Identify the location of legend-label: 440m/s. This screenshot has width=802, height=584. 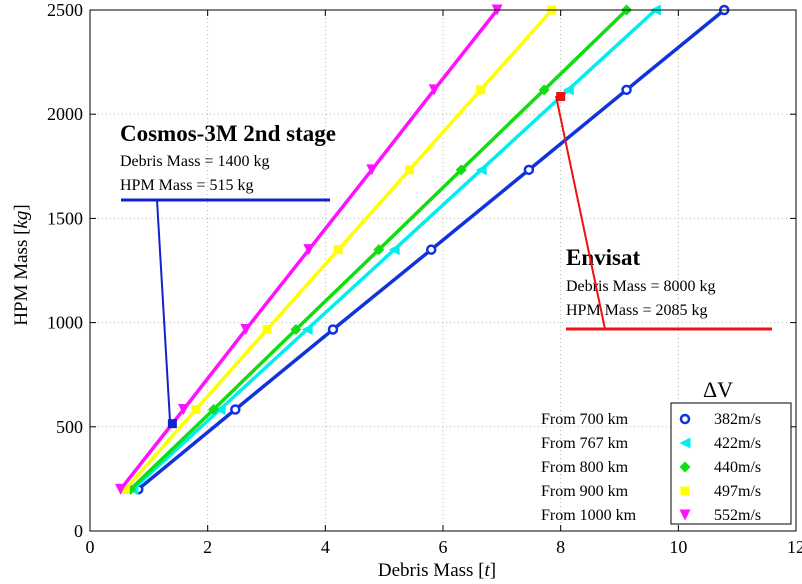
(737, 467).